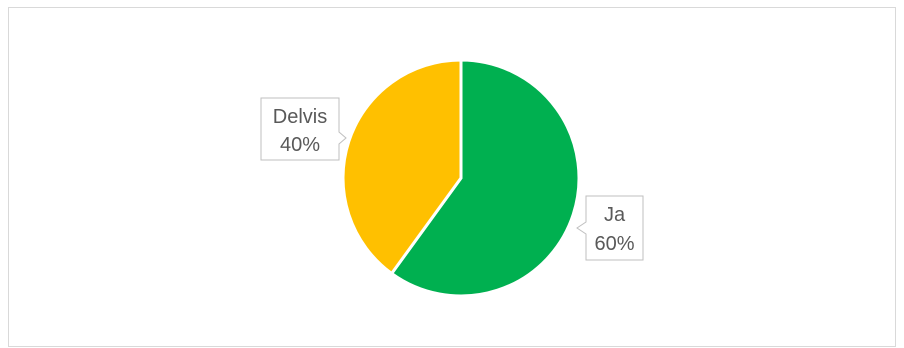  I want to click on callout-ja-box, so click(610, 228).